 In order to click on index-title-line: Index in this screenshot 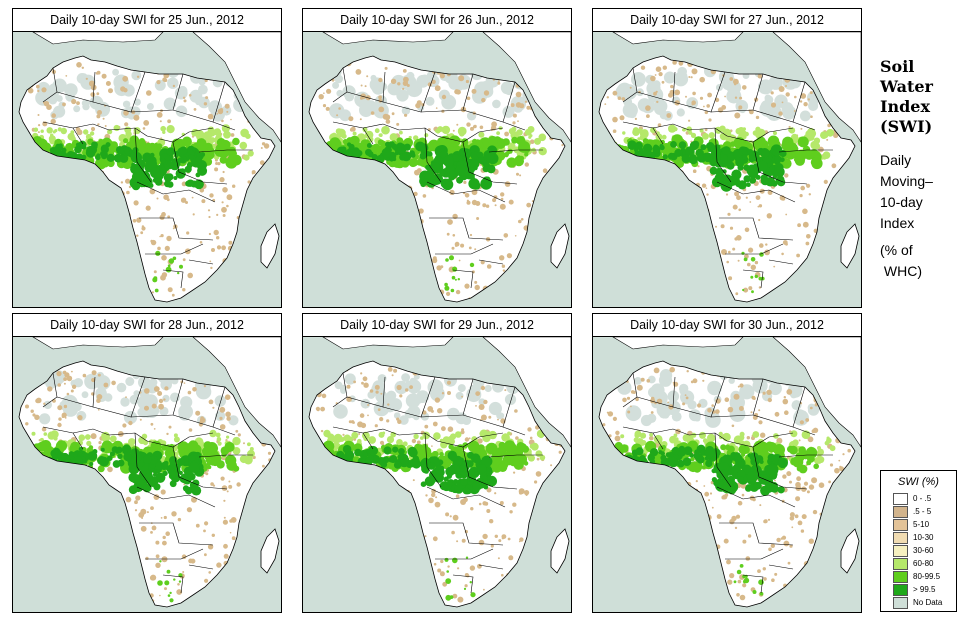, I will do `click(905, 106)`.